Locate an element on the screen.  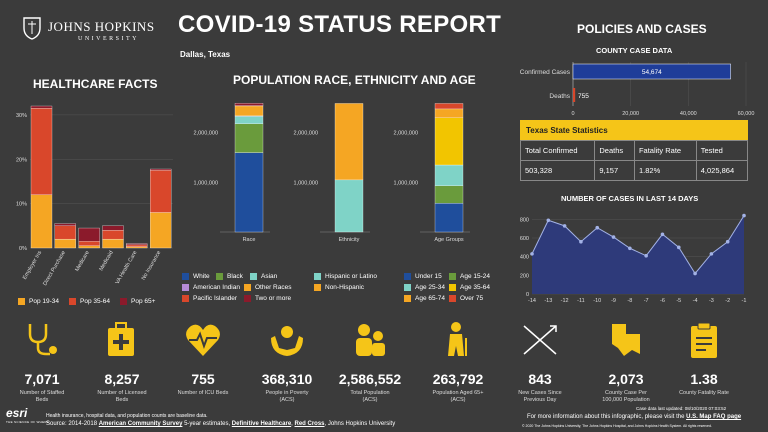
source-prefix: Source: 2014-2018 is located at coordinates (72, 424).